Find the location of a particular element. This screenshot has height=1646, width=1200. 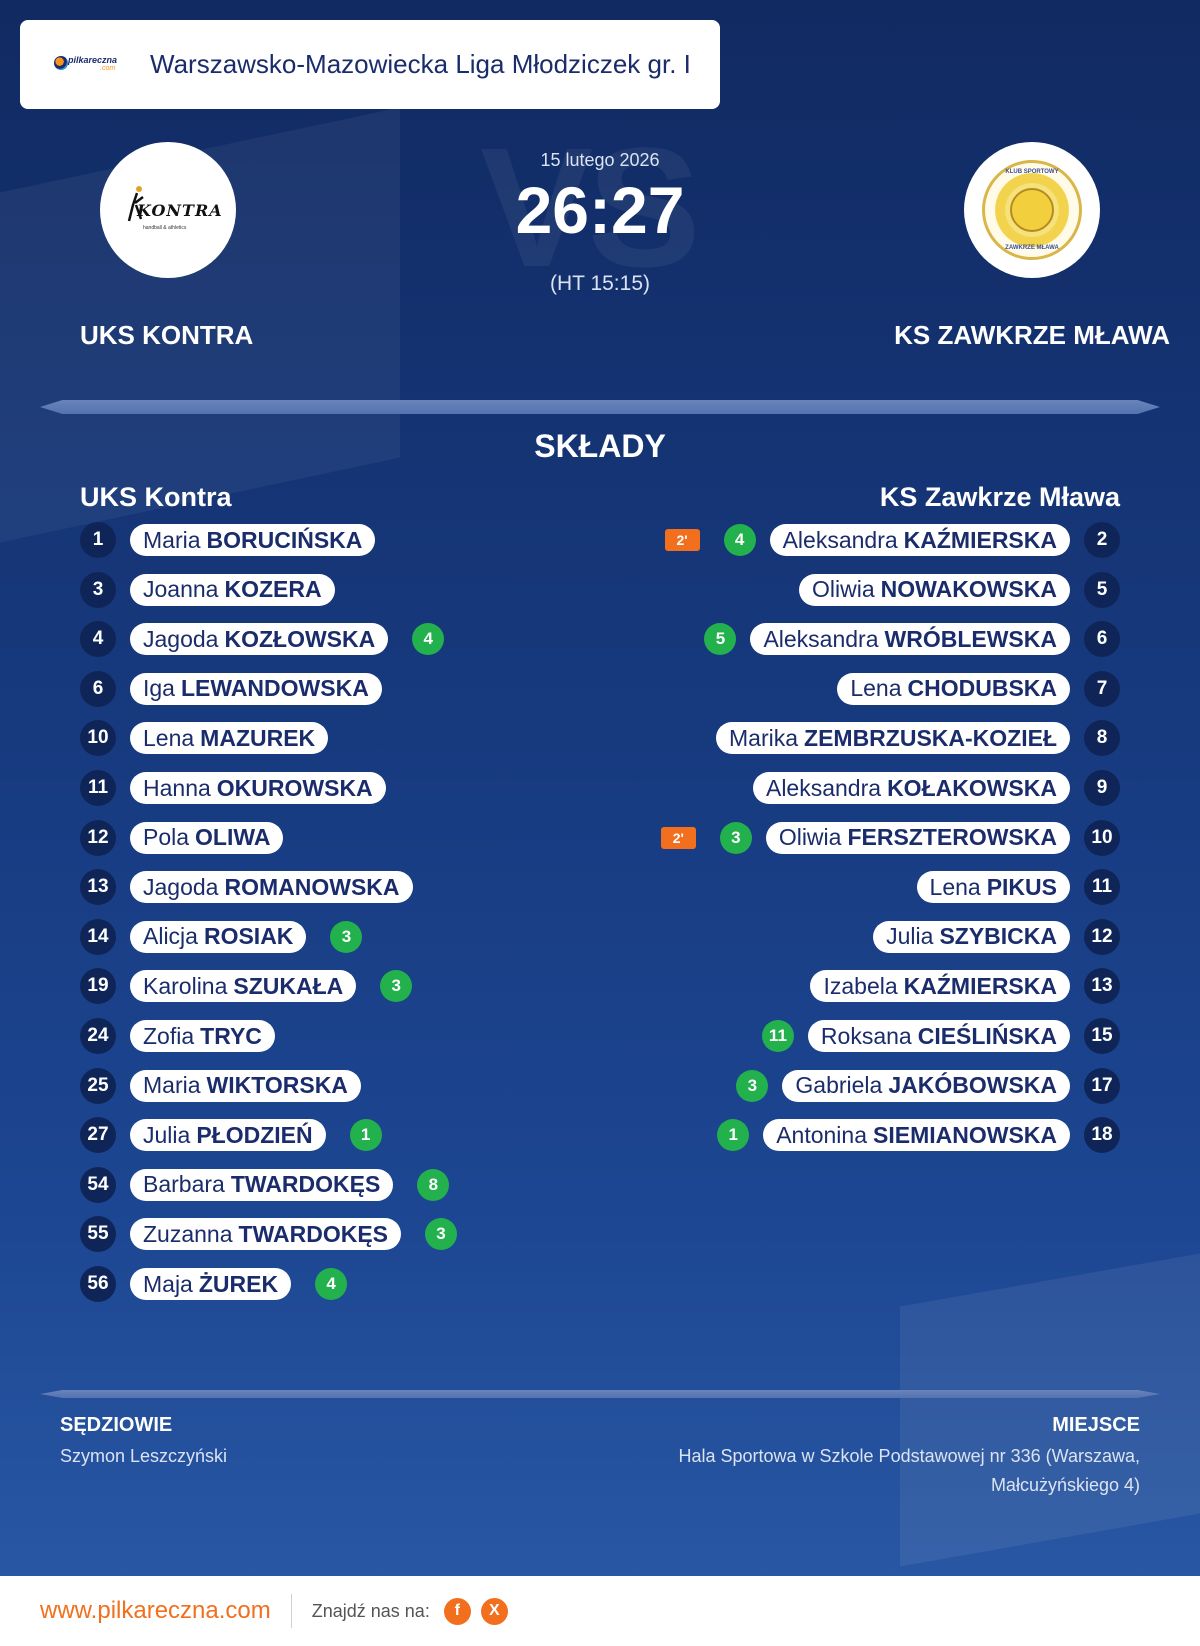

player-first-name: Karolina is located at coordinates (185, 985).